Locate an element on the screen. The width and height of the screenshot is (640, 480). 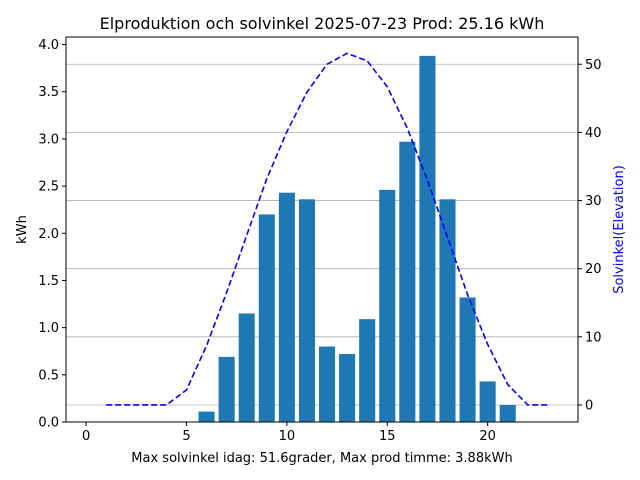
x-tick-label: 0 is located at coordinates (86, 436).